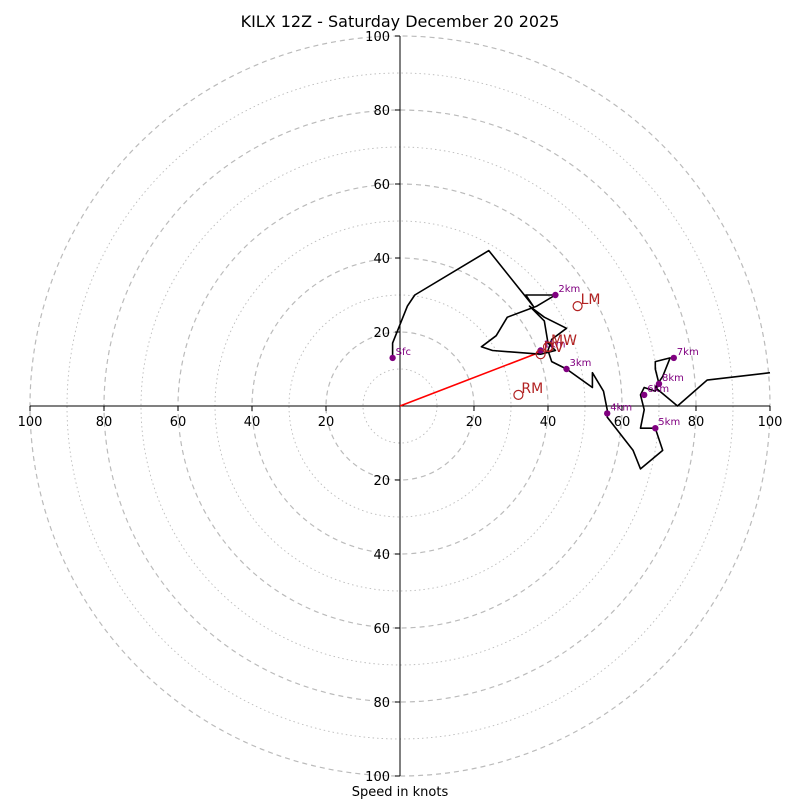 Image resolution: width=800 pixels, height=800 pixels. Describe the element at coordinates (381, 111) in the screenshot. I see `y-tick-label-1: 80` at that location.